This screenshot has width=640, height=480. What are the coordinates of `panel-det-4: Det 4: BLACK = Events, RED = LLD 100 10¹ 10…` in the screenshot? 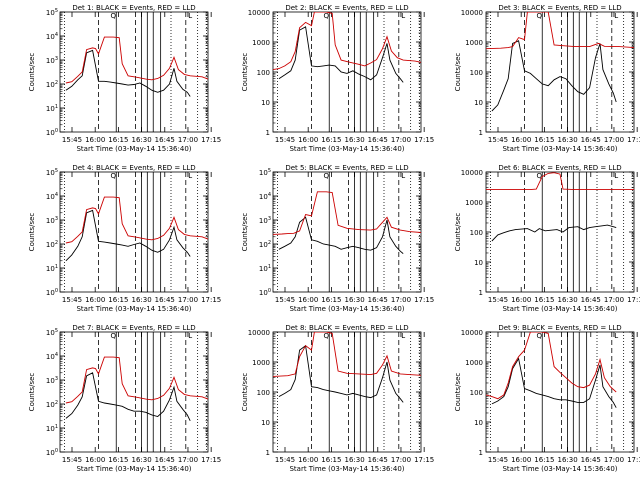 It's located at (124, 238).